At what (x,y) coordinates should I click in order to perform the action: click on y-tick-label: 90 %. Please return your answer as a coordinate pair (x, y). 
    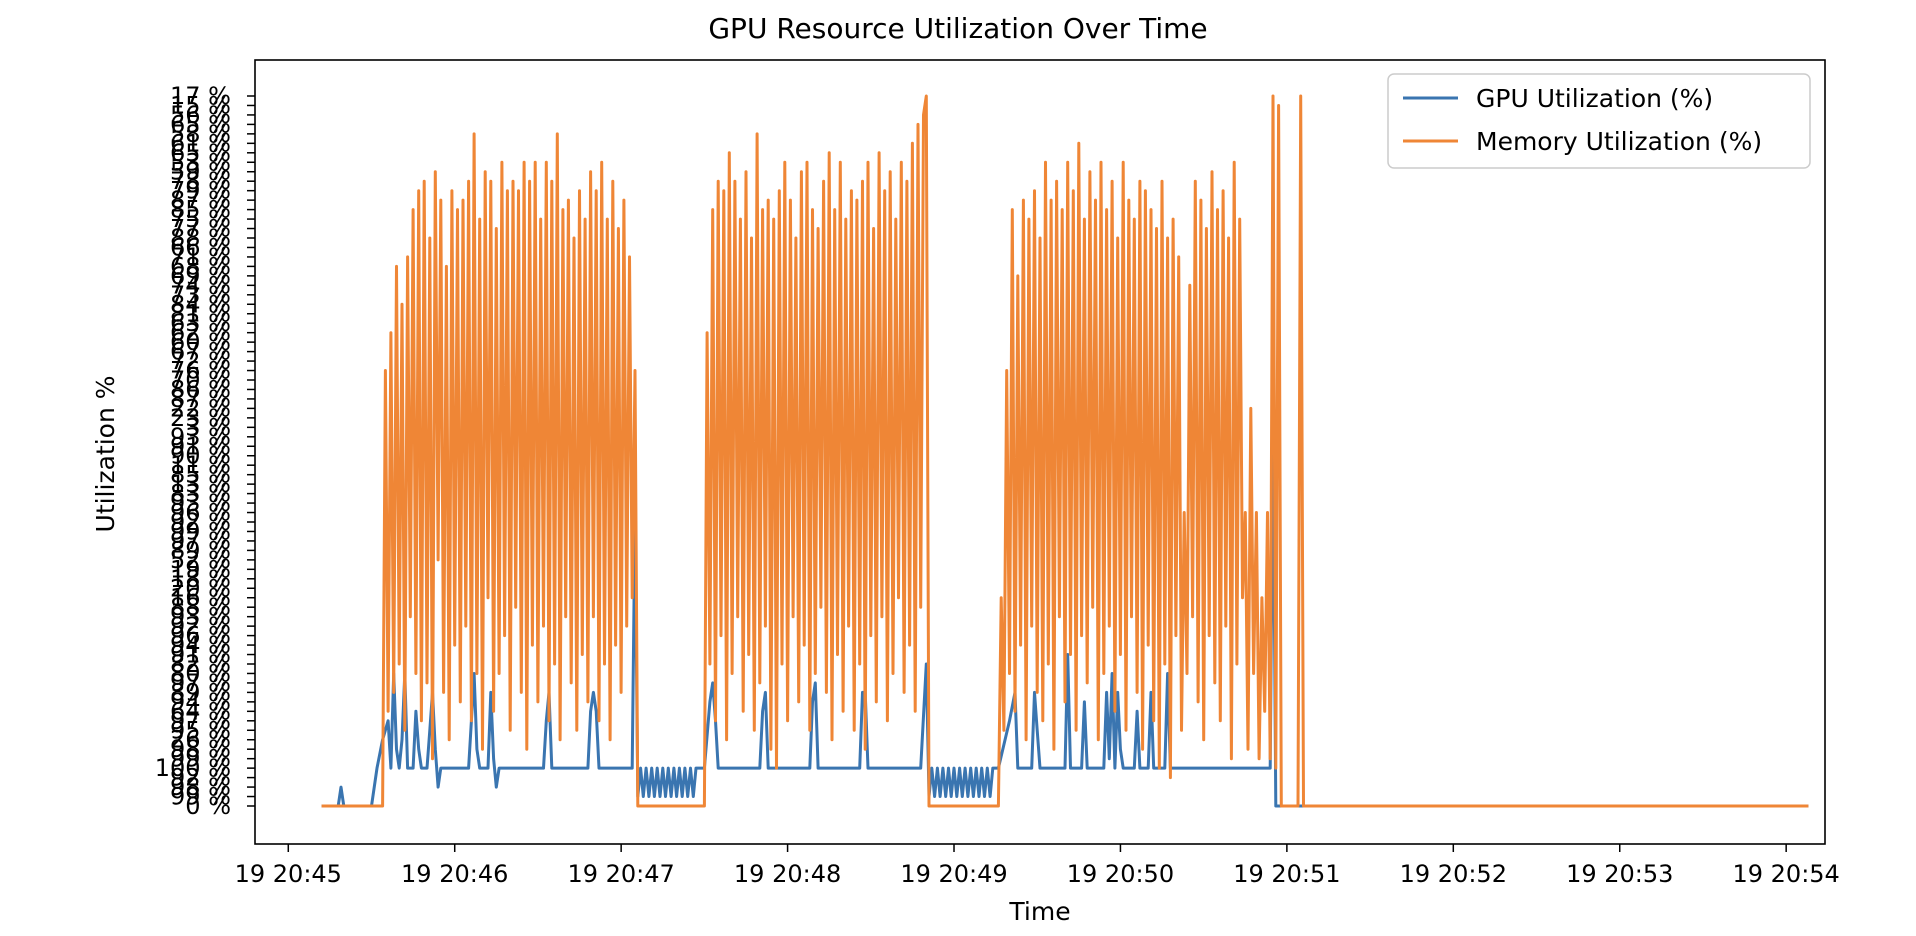
    Looking at the image, I should click on (200, 456).